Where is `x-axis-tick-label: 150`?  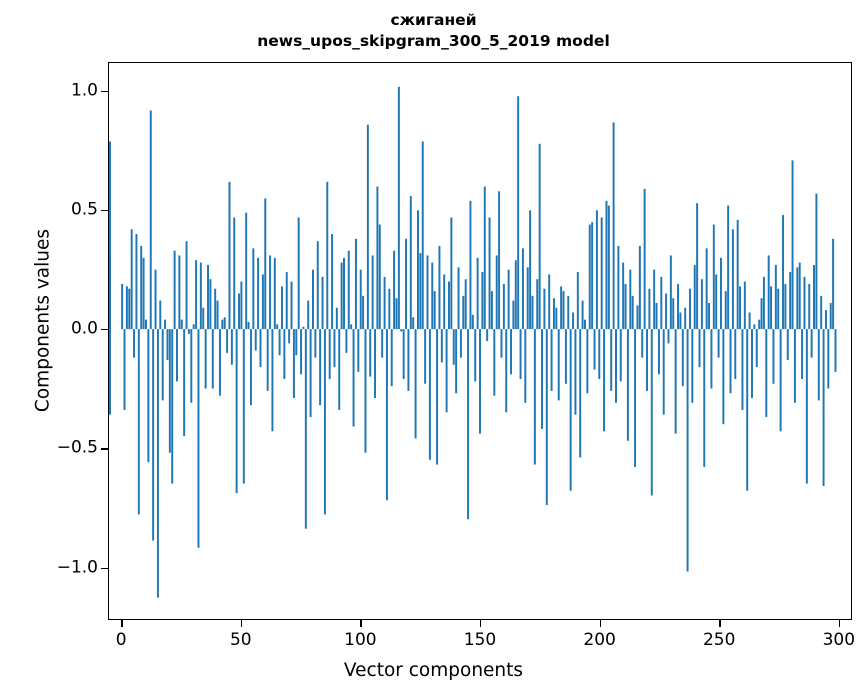 x-axis-tick-label: 150 is located at coordinates (480, 640).